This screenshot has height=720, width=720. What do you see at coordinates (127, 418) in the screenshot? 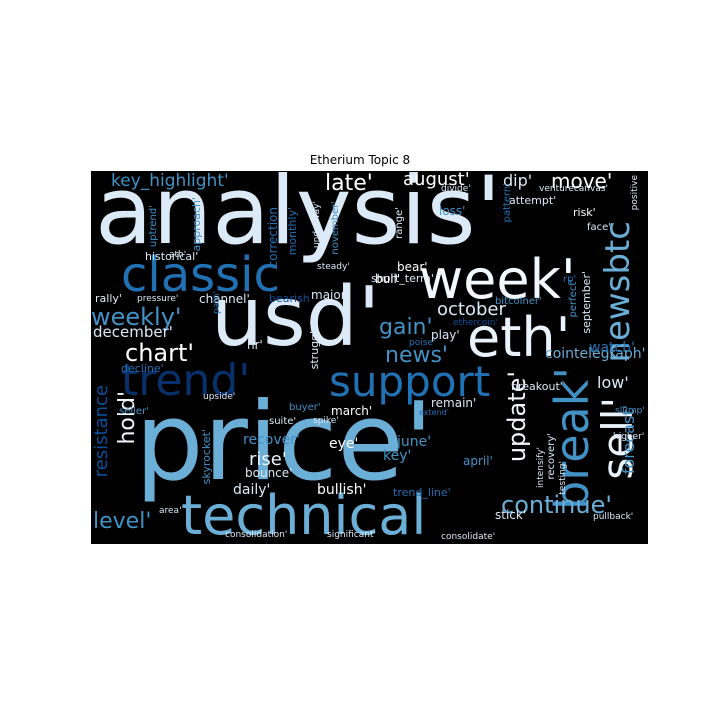
I see `word: hold'` at bounding box center [127, 418].